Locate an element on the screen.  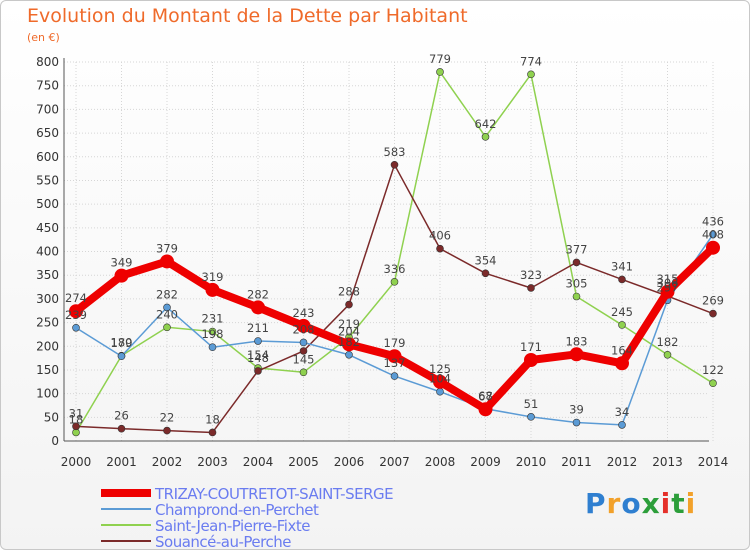
data-label: 408 is located at coordinates (713, 235).